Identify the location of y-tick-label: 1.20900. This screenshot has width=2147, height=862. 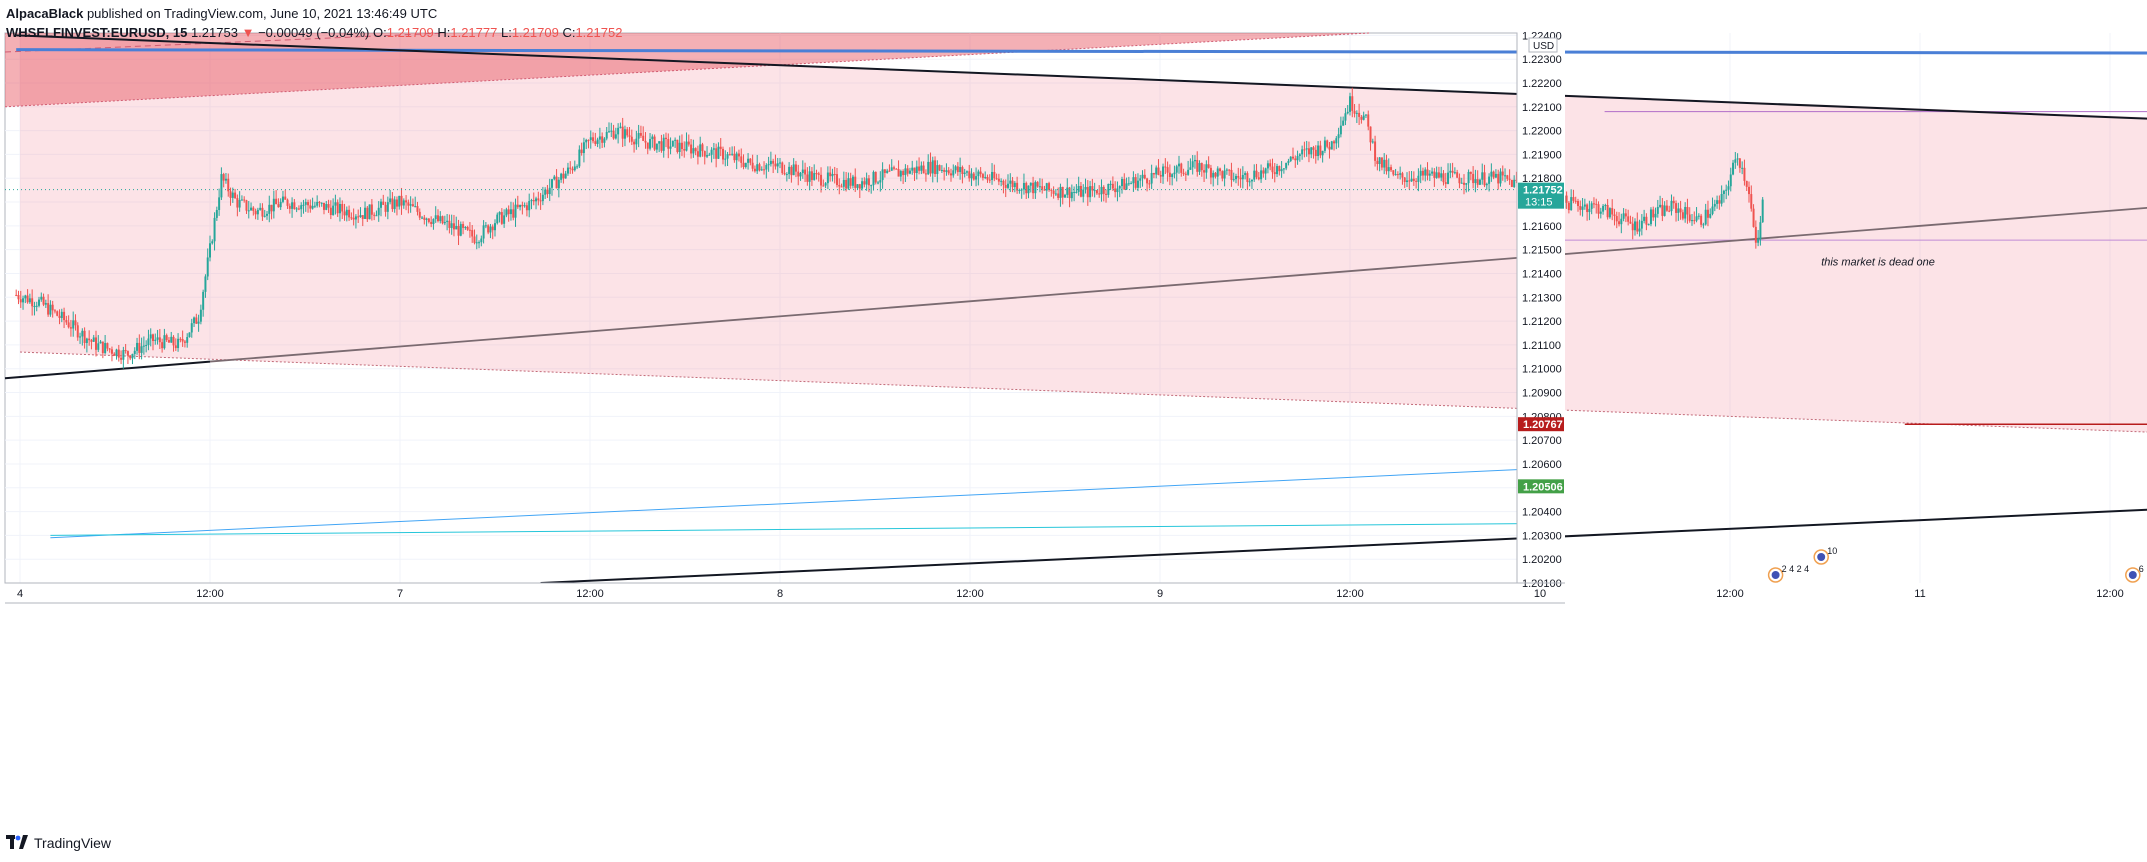
(1542, 394).